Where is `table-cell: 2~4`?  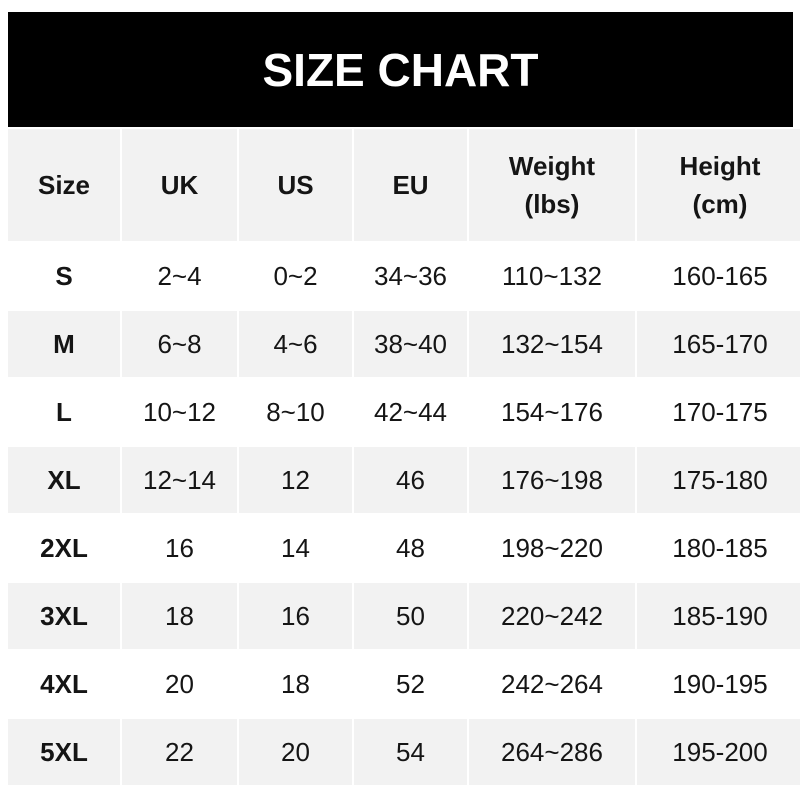 table-cell: 2~4 is located at coordinates (179, 275).